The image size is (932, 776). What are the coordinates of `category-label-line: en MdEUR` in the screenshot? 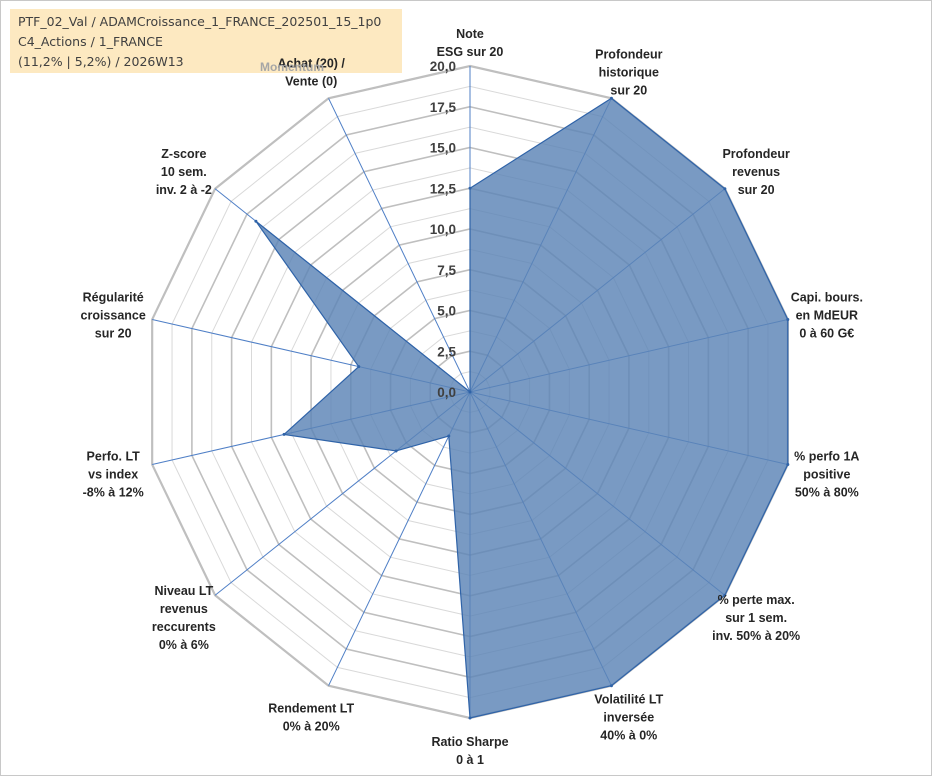 It's located at (827, 315).